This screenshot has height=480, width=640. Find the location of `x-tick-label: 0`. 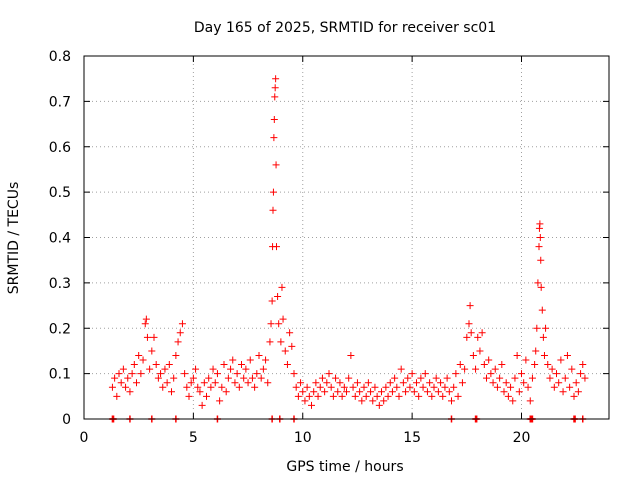

x-tick-label: 0 is located at coordinates (84, 438).